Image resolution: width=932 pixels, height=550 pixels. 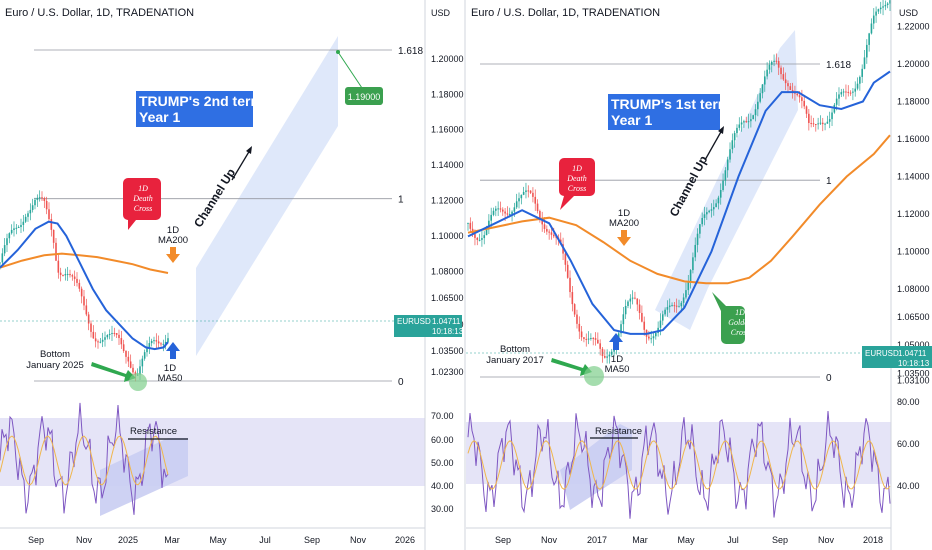 What do you see at coordinates (913, 251) in the screenshot?
I see `price-tick-1.10000: 1.10000` at bounding box center [913, 251].